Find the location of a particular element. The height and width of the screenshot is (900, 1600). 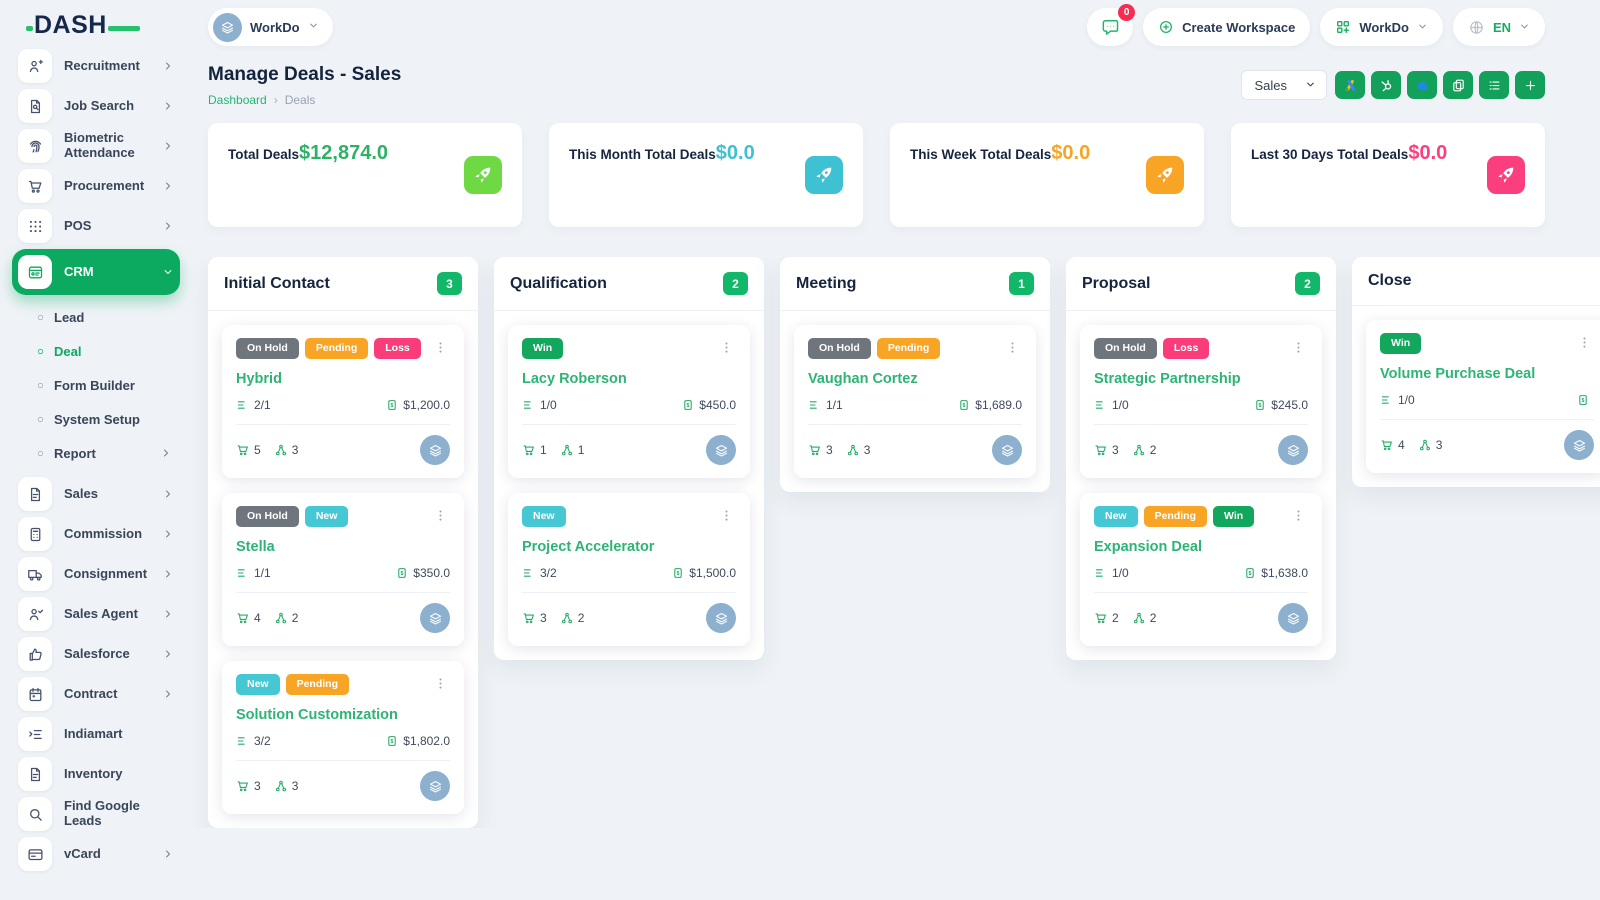

rocket-icon is located at coordinates (1165, 175).